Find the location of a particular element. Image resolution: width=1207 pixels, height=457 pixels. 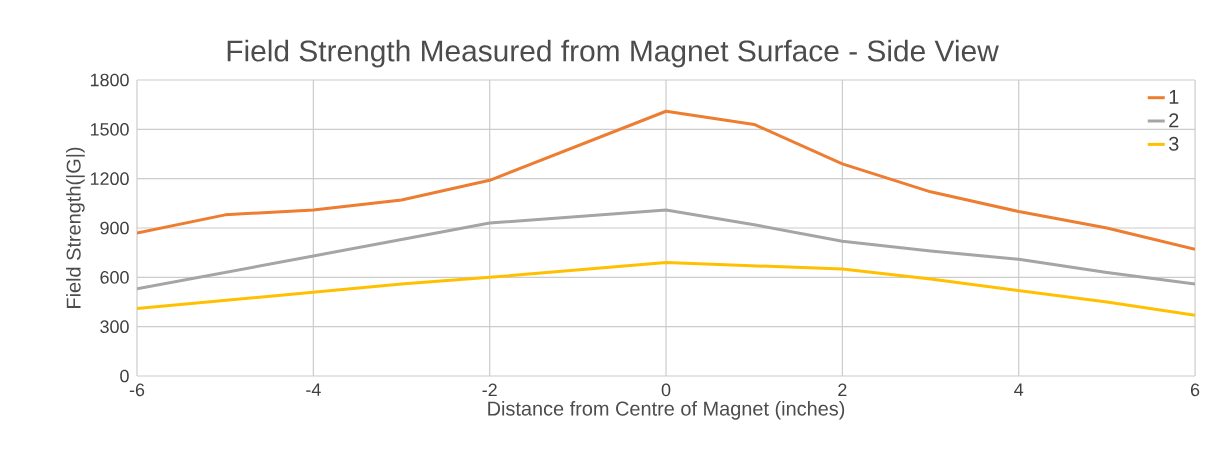

x-tick-label: -4 is located at coordinates (313, 389).